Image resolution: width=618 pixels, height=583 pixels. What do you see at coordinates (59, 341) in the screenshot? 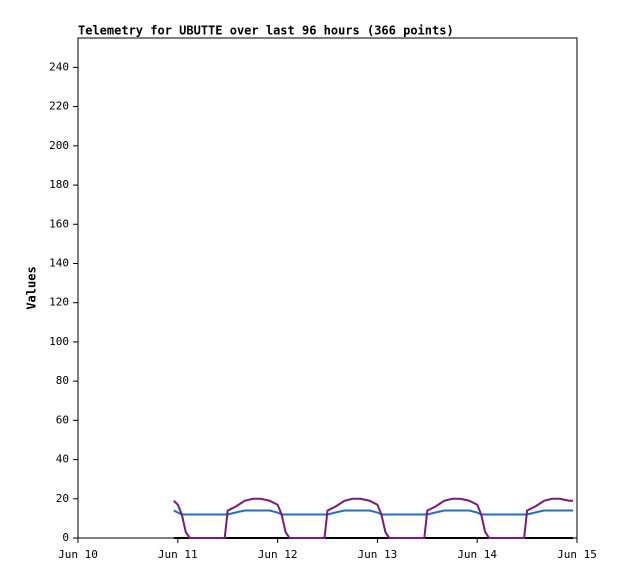
I see `y-tick-label: 100` at bounding box center [59, 341].